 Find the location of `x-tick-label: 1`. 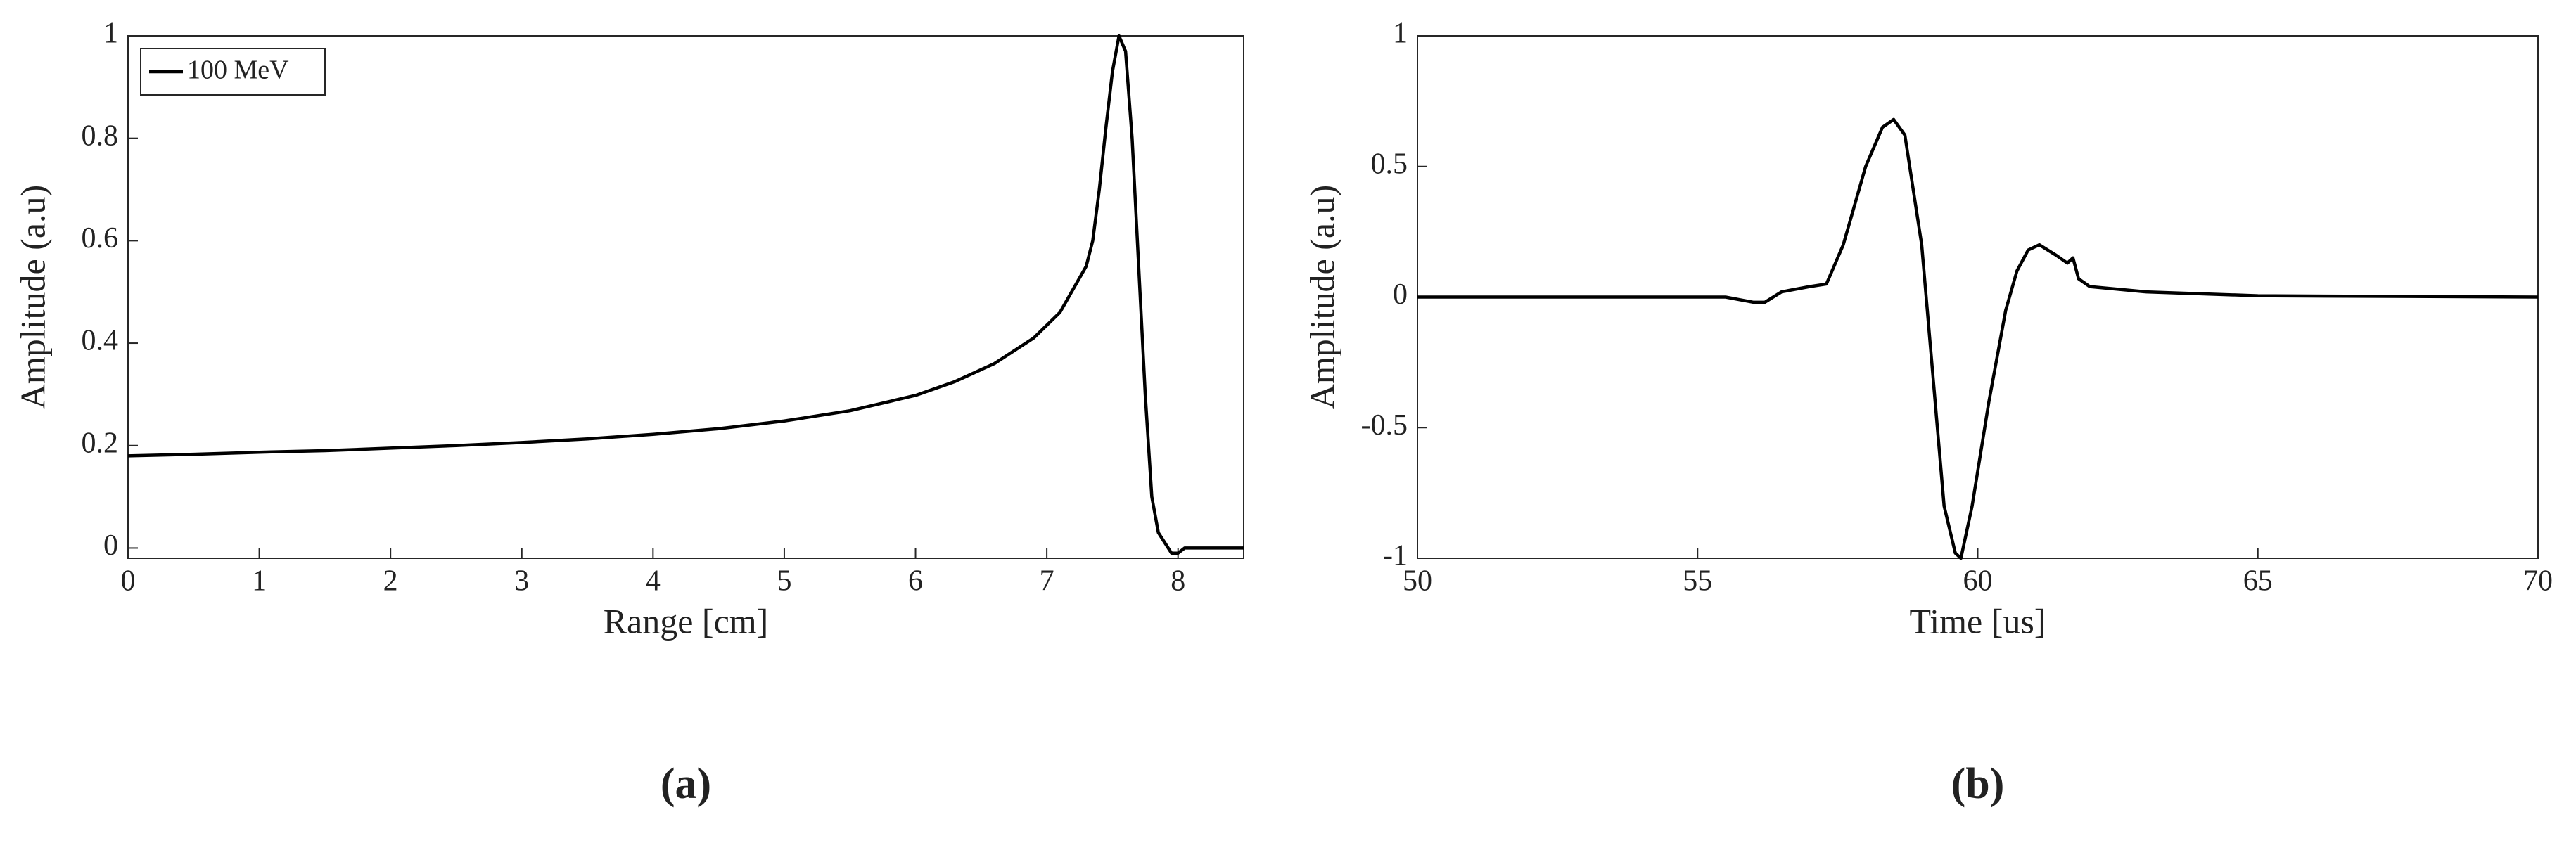

x-tick-label: 1 is located at coordinates (259, 581).